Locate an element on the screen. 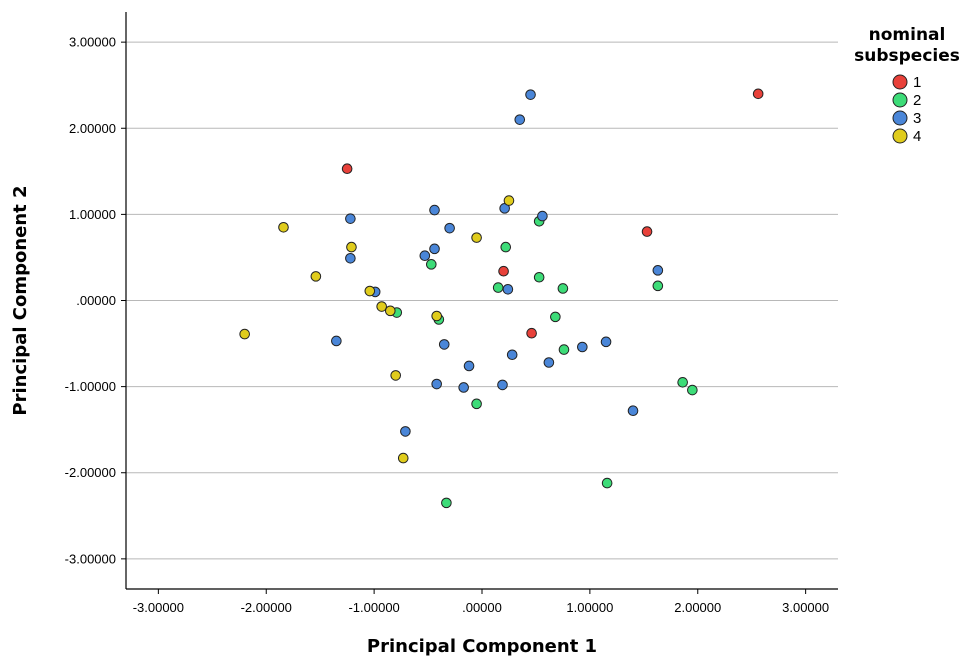 The height and width of the screenshot is (657, 972). x-tick-label: 1.00000 is located at coordinates (589, 607).